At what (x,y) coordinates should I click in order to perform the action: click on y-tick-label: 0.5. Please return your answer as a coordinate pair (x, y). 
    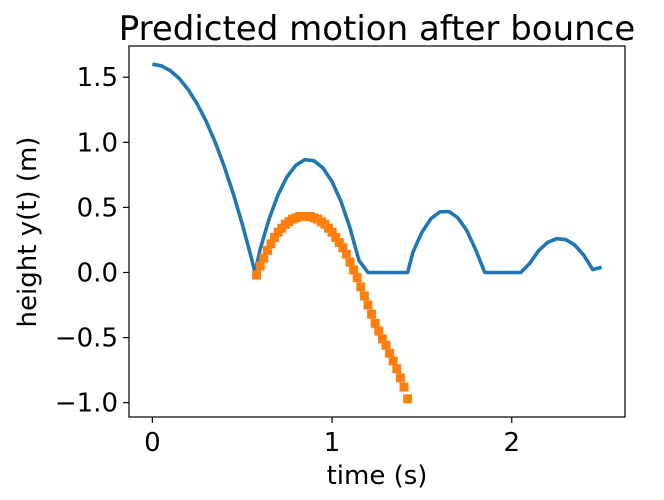
    Looking at the image, I should click on (97, 208).